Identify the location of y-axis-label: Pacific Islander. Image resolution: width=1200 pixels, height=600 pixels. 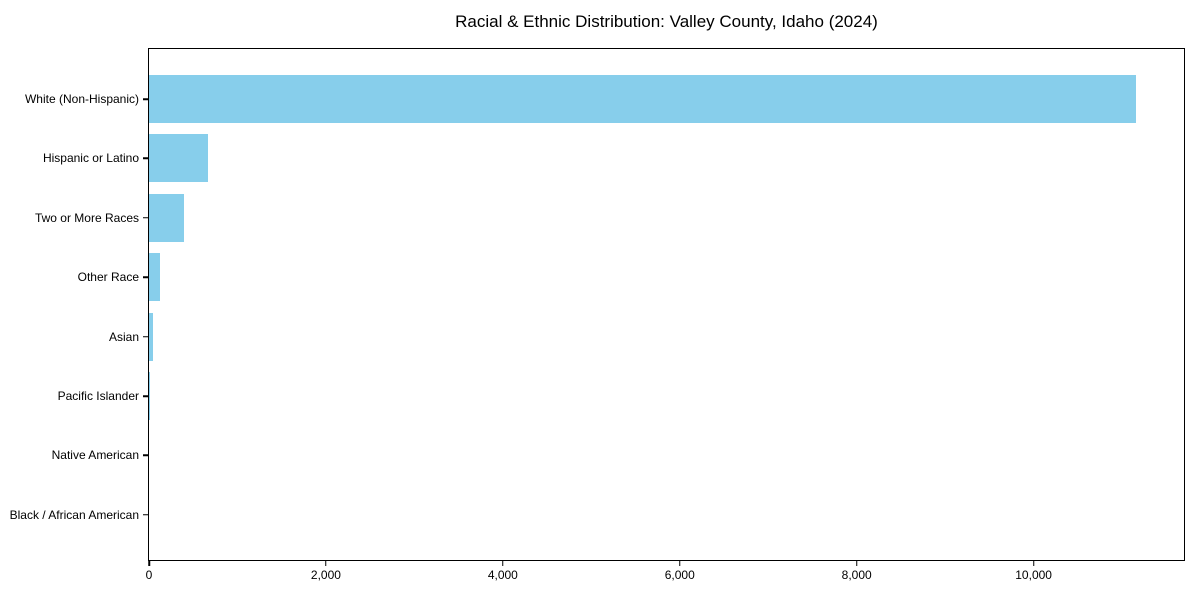
(98, 396).